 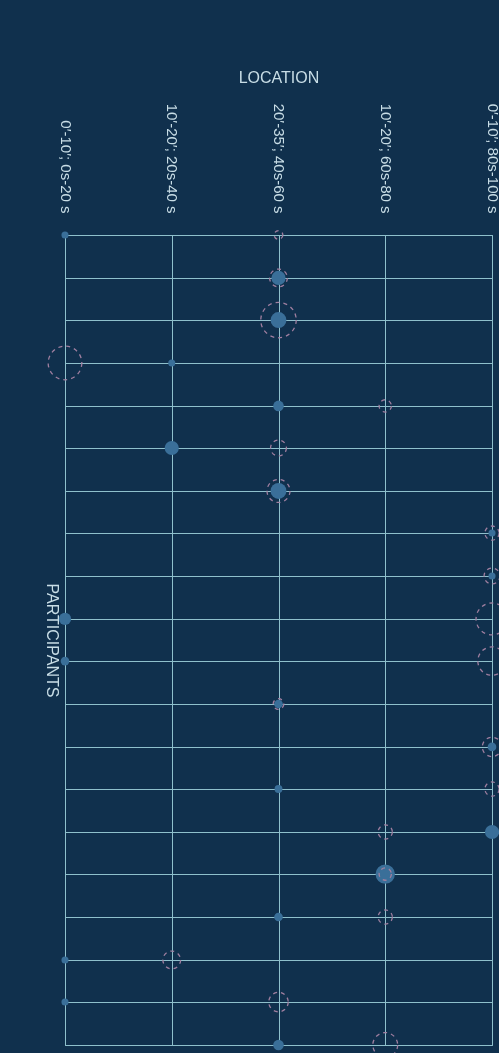 What do you see at coordinates (279, 77) in the screenshot?
I see `x-axis-title: LOCATION` at bounding box center [279, 77].